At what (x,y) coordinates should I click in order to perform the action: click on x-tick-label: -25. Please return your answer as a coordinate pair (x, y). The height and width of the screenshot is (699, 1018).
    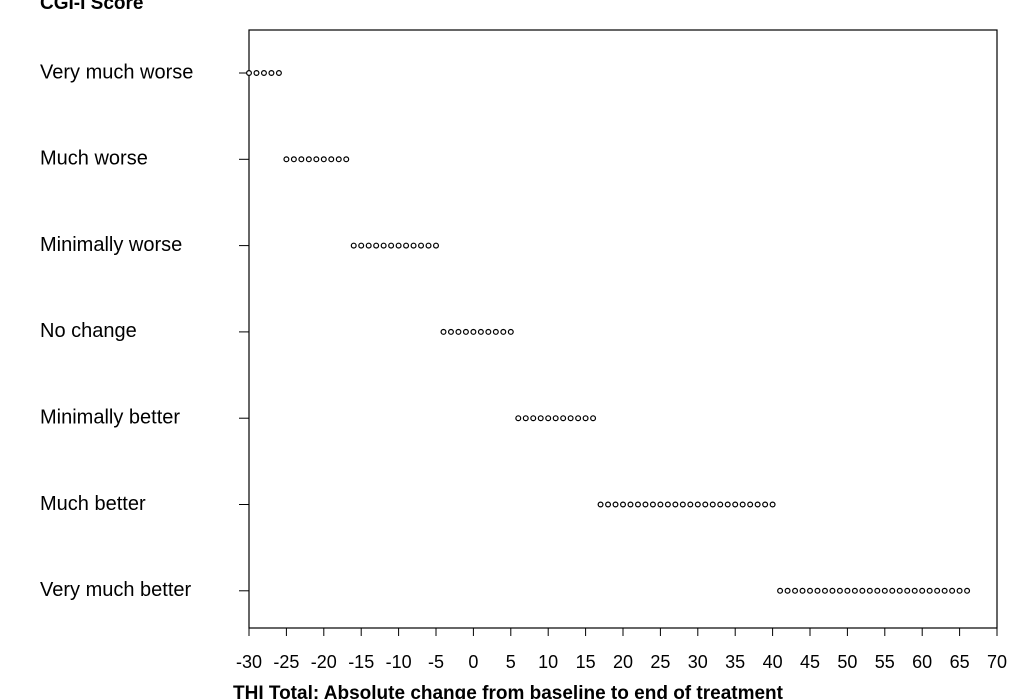
    Looking at the image, I should click on (286, 662).